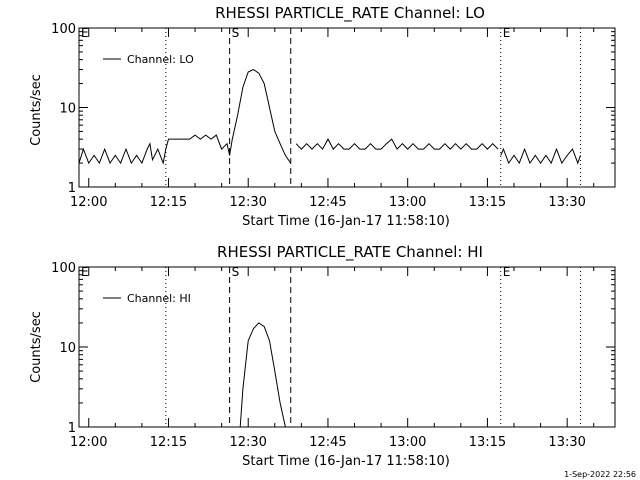 Image resolution: width=640 pixels, height=480 pixels. What do you see at coordinates (350, 13) in the screenshot?
I see `chart-title: RHESSI PARTICLE_RATE Channel: LO` at bounding box center [350, 13].